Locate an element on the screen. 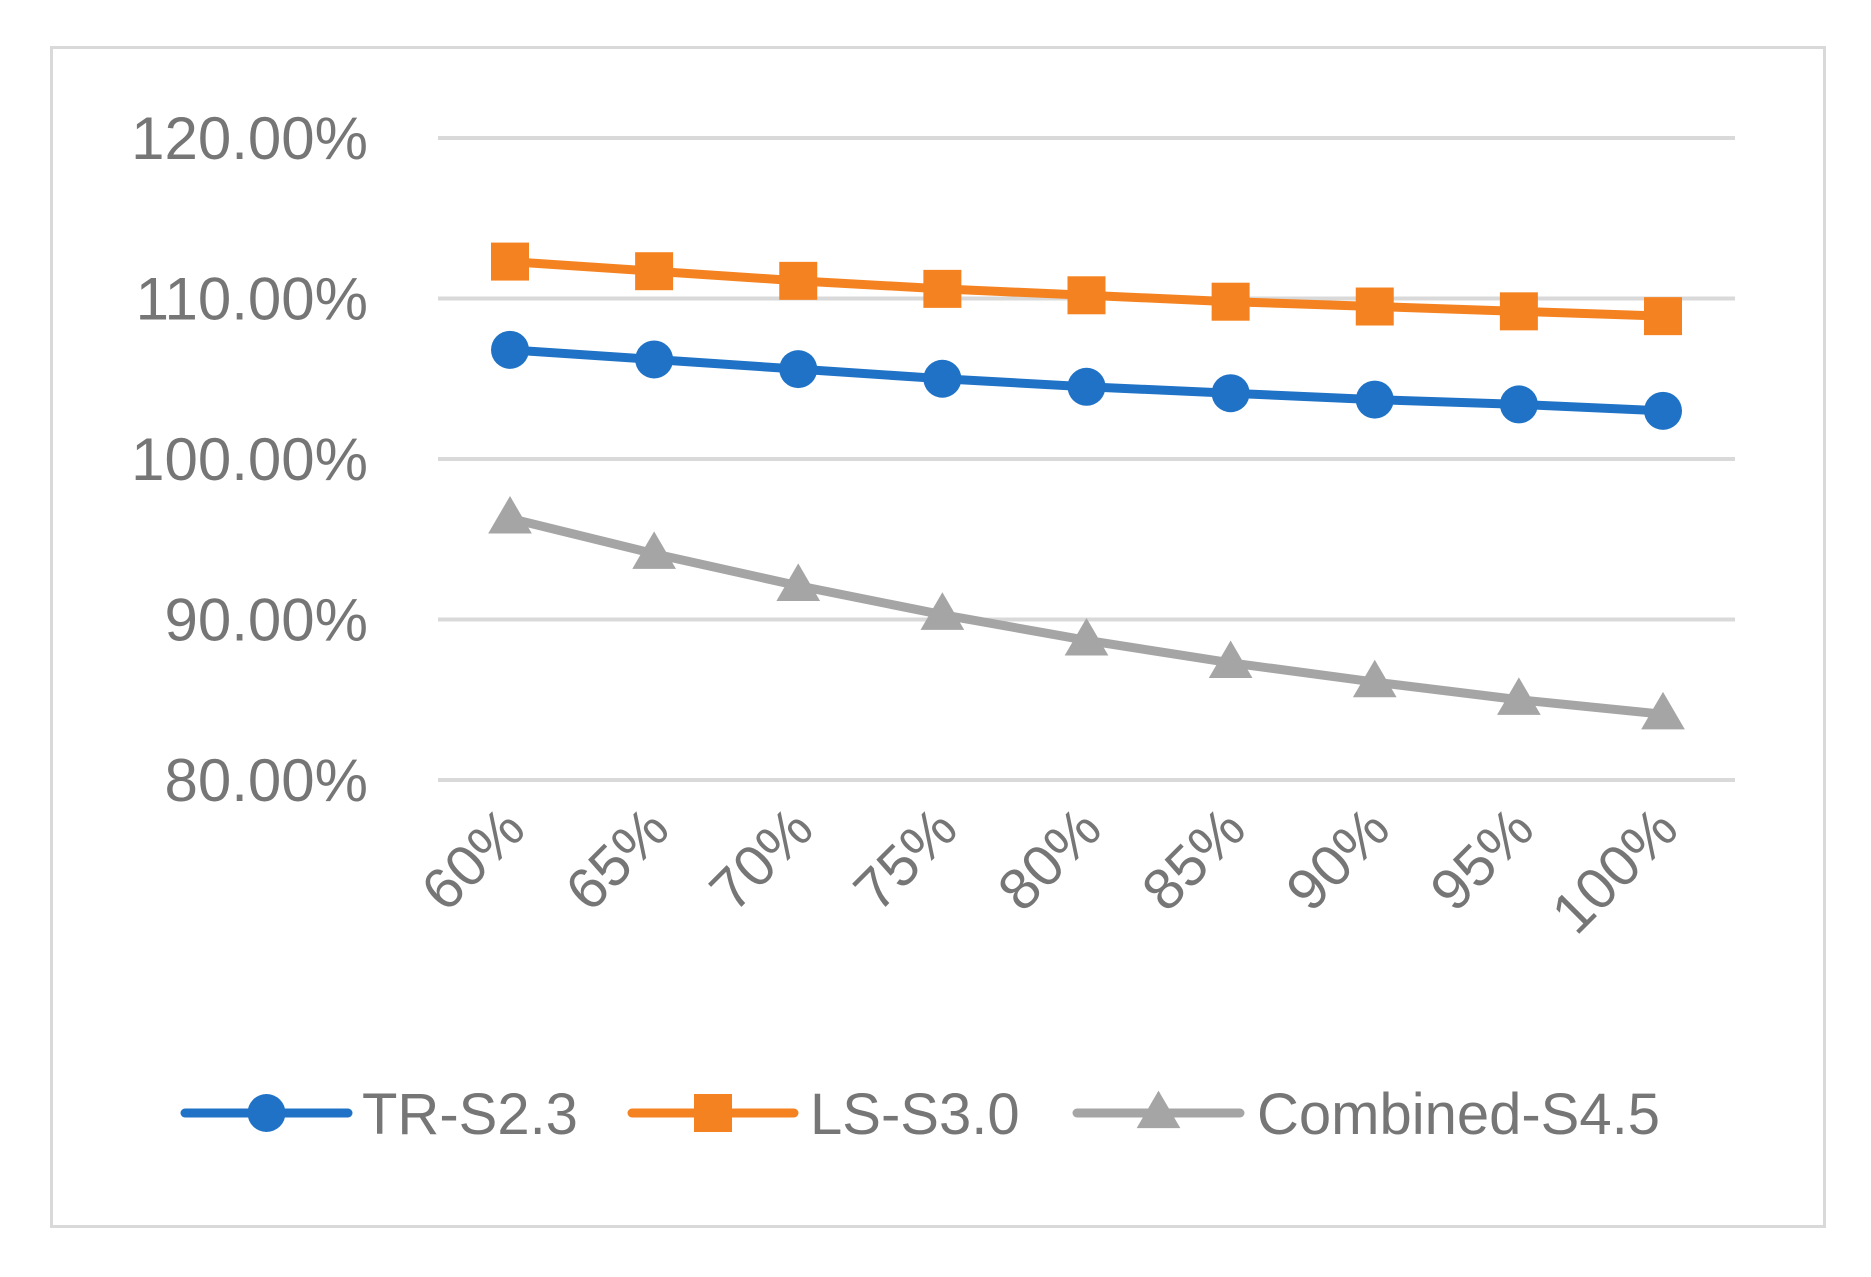  series-TR-S2.3 is located at coordinates (1086, 380).